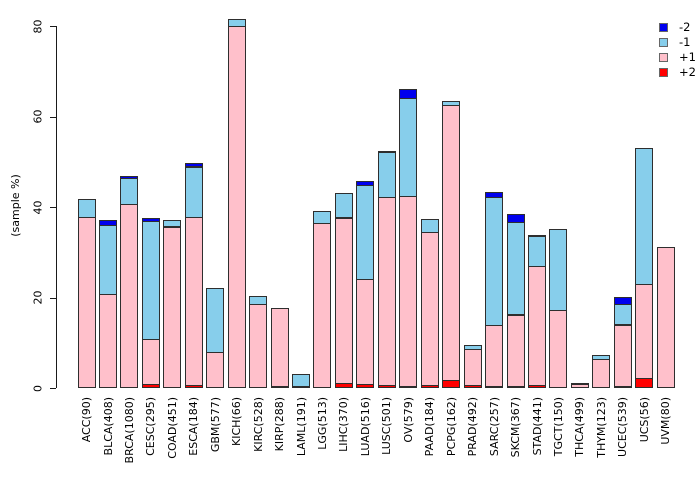 This screenshot has height=480, width=700. What do you see at coordinates (86, 420) in the screenshot?
I see `x-tick-label: ACC(90)` at bounding box center [86, 420].